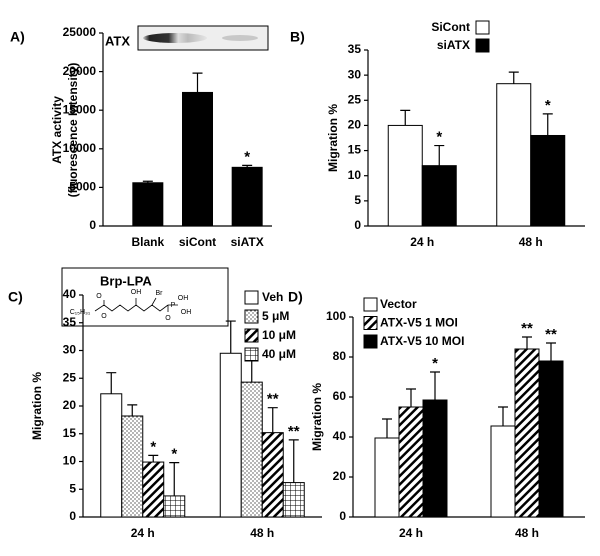 The height and width of the screenshot is (556, 600). What do you see at coordinates (57, 130) in the screenshot?
I see `y-axis-label: ATX activity` at bounding box center [57, 130].